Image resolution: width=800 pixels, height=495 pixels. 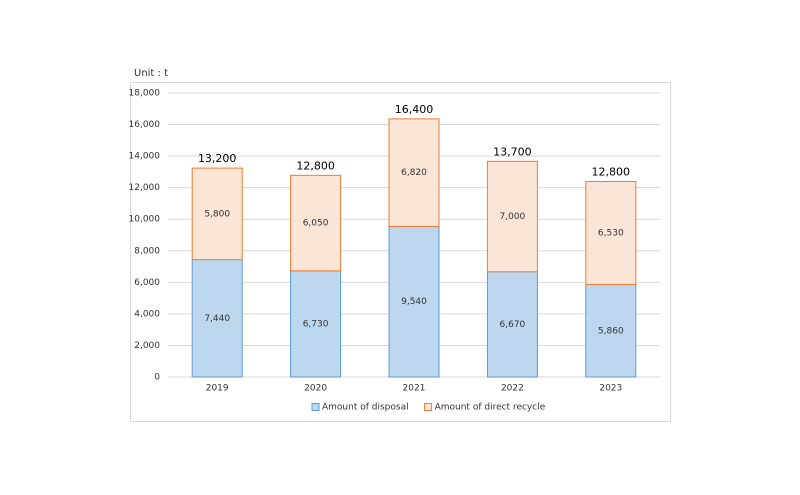 What do you see at coordinates (147, 283) in the screenshot?
I see `y-tick-label: 6,000` at bounding box center [147, 283].